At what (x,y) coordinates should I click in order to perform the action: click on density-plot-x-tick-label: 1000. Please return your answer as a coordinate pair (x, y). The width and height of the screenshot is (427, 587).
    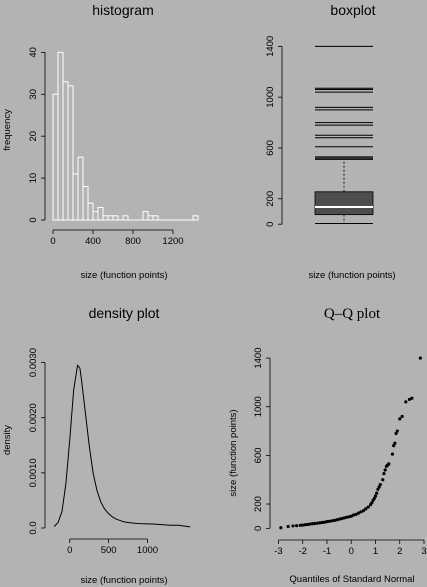
    Looking at the image, I should click on (147, 550).